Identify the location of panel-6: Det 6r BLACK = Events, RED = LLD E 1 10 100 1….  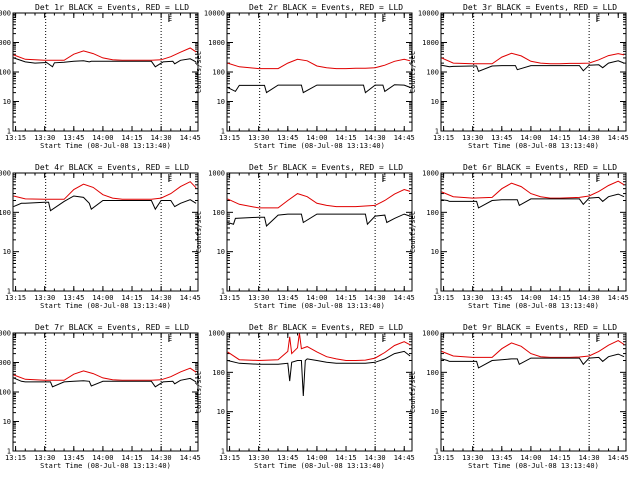
(519, 236).